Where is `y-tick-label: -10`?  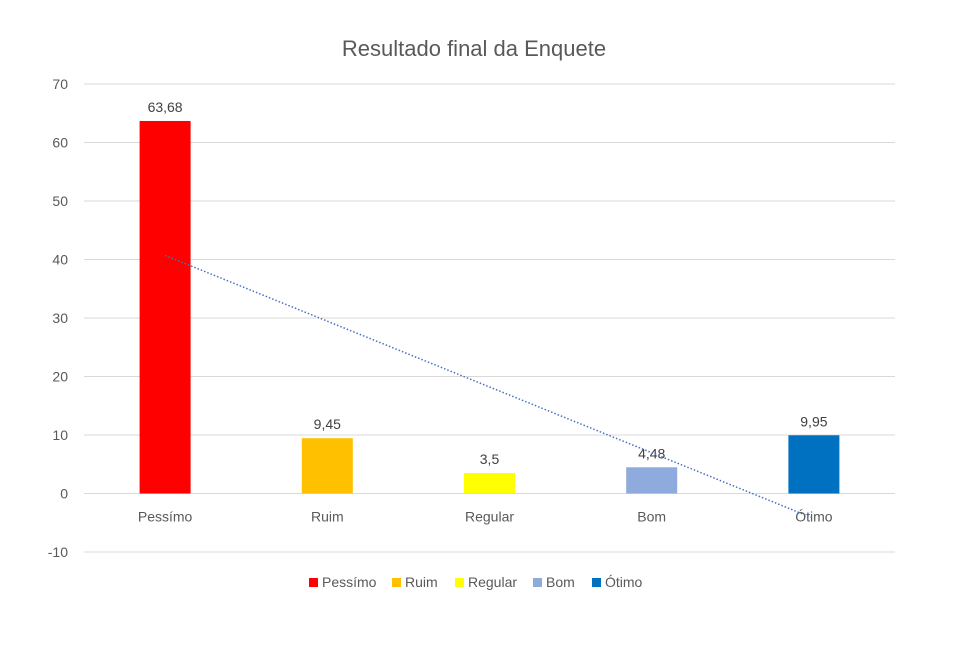
y-tick-label: -10 is located at coordinates (58, 552).